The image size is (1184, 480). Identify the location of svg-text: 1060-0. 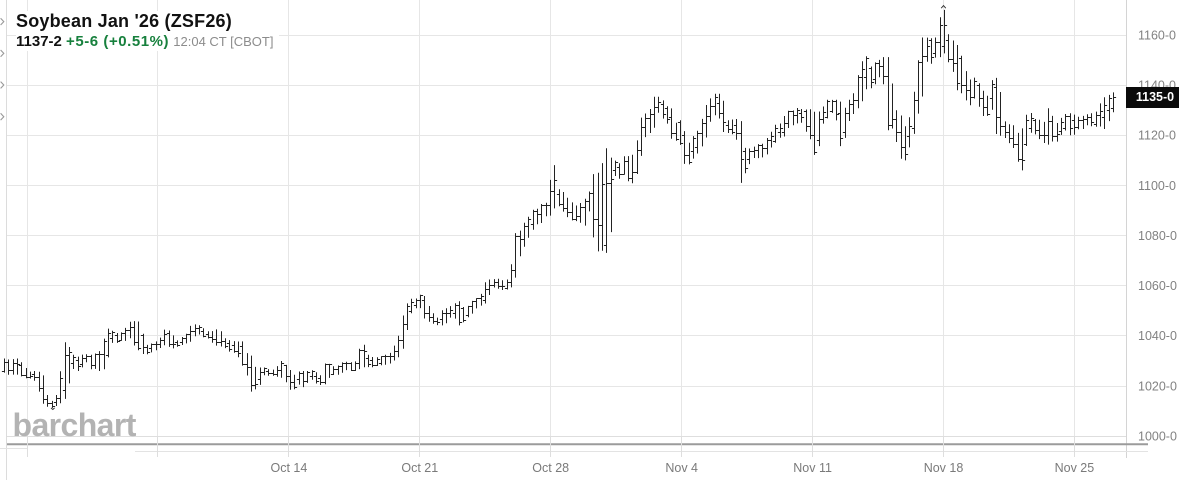
(1157, 286).